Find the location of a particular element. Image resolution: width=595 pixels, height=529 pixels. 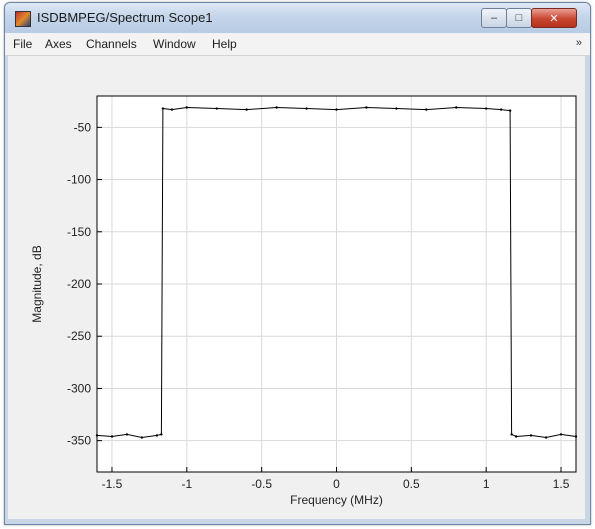

menu-bar: File Axes Channels Window Help » is located at coordinates (297, 44).